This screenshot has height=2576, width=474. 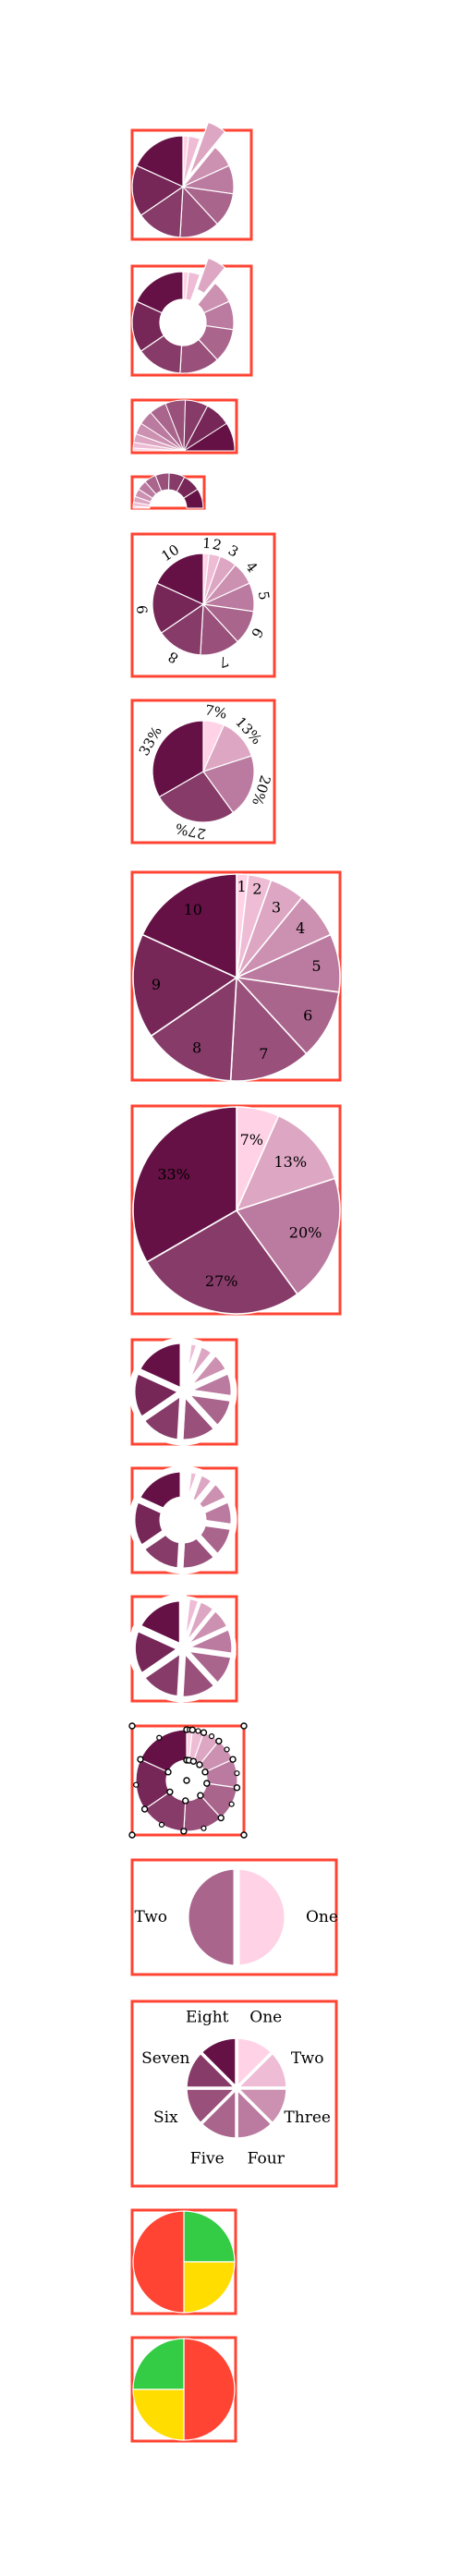 I want to click on slice-label: 8, so click(x=173, y=657).